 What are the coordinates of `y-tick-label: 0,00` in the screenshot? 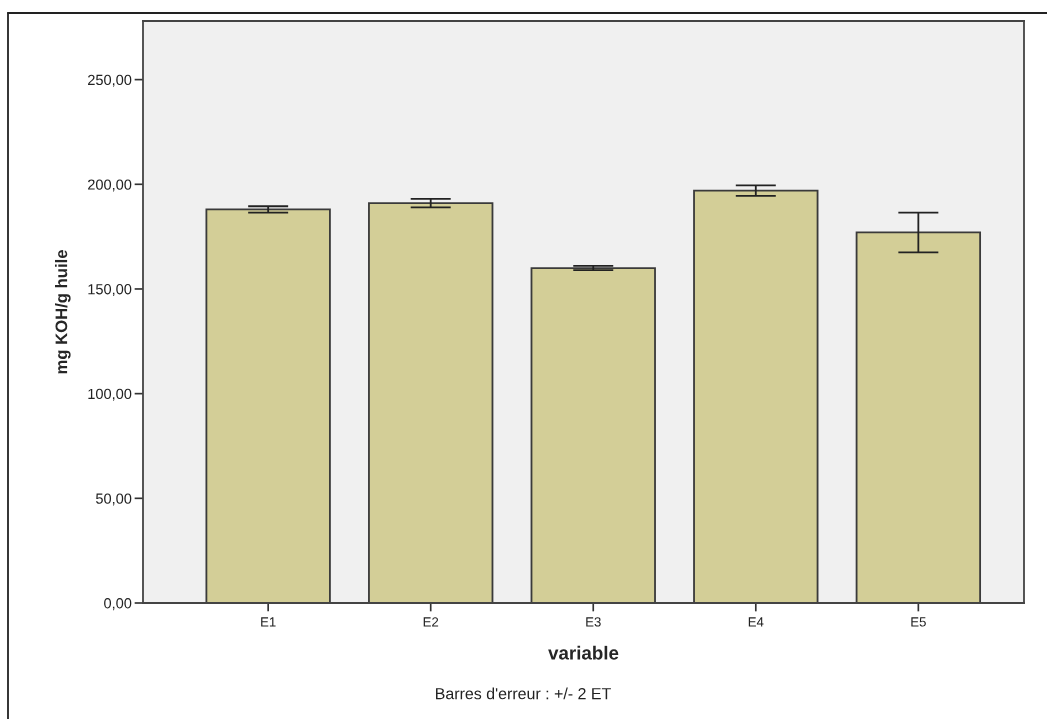 It's located at (118, 604).